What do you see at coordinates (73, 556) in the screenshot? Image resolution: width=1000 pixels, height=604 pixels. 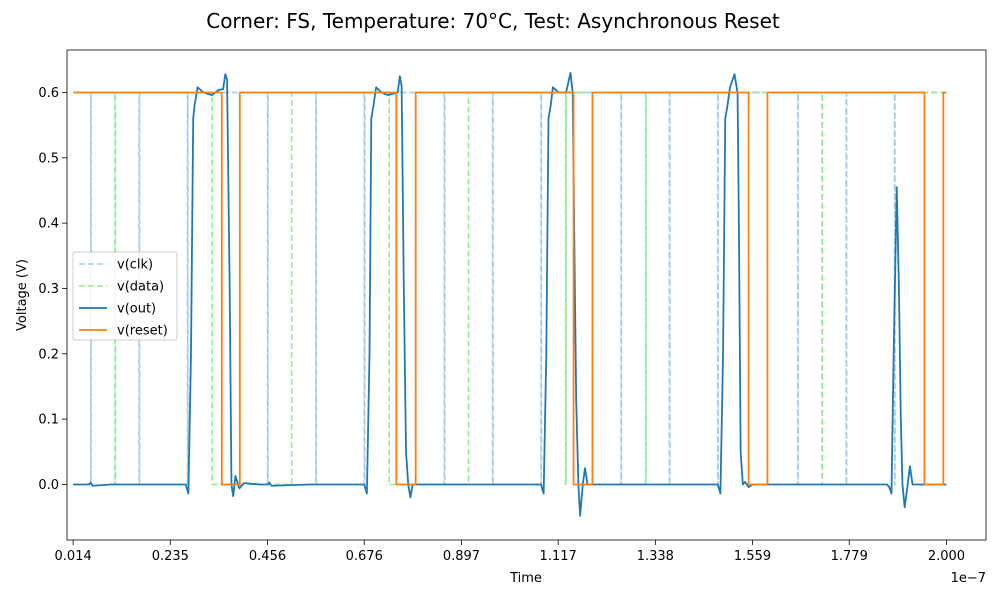 I see `x-tick-label: 0.014` at bounding box center [73, 556].